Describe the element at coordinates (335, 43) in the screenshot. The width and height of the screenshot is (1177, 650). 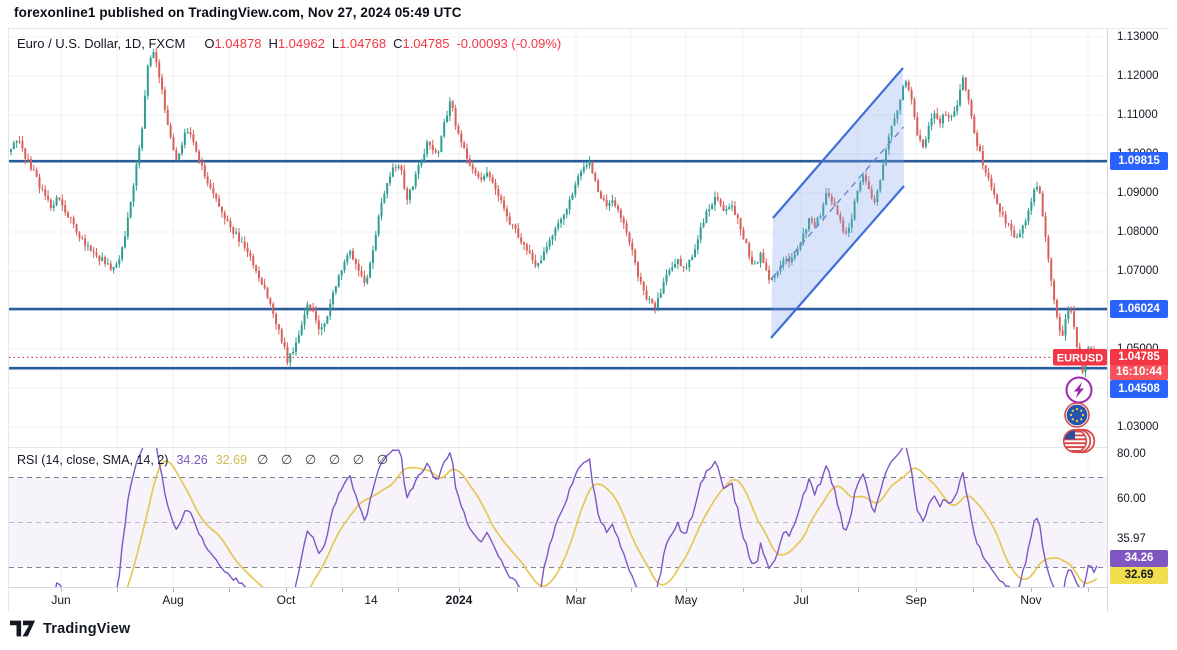
I see `low-label: L` at that location.